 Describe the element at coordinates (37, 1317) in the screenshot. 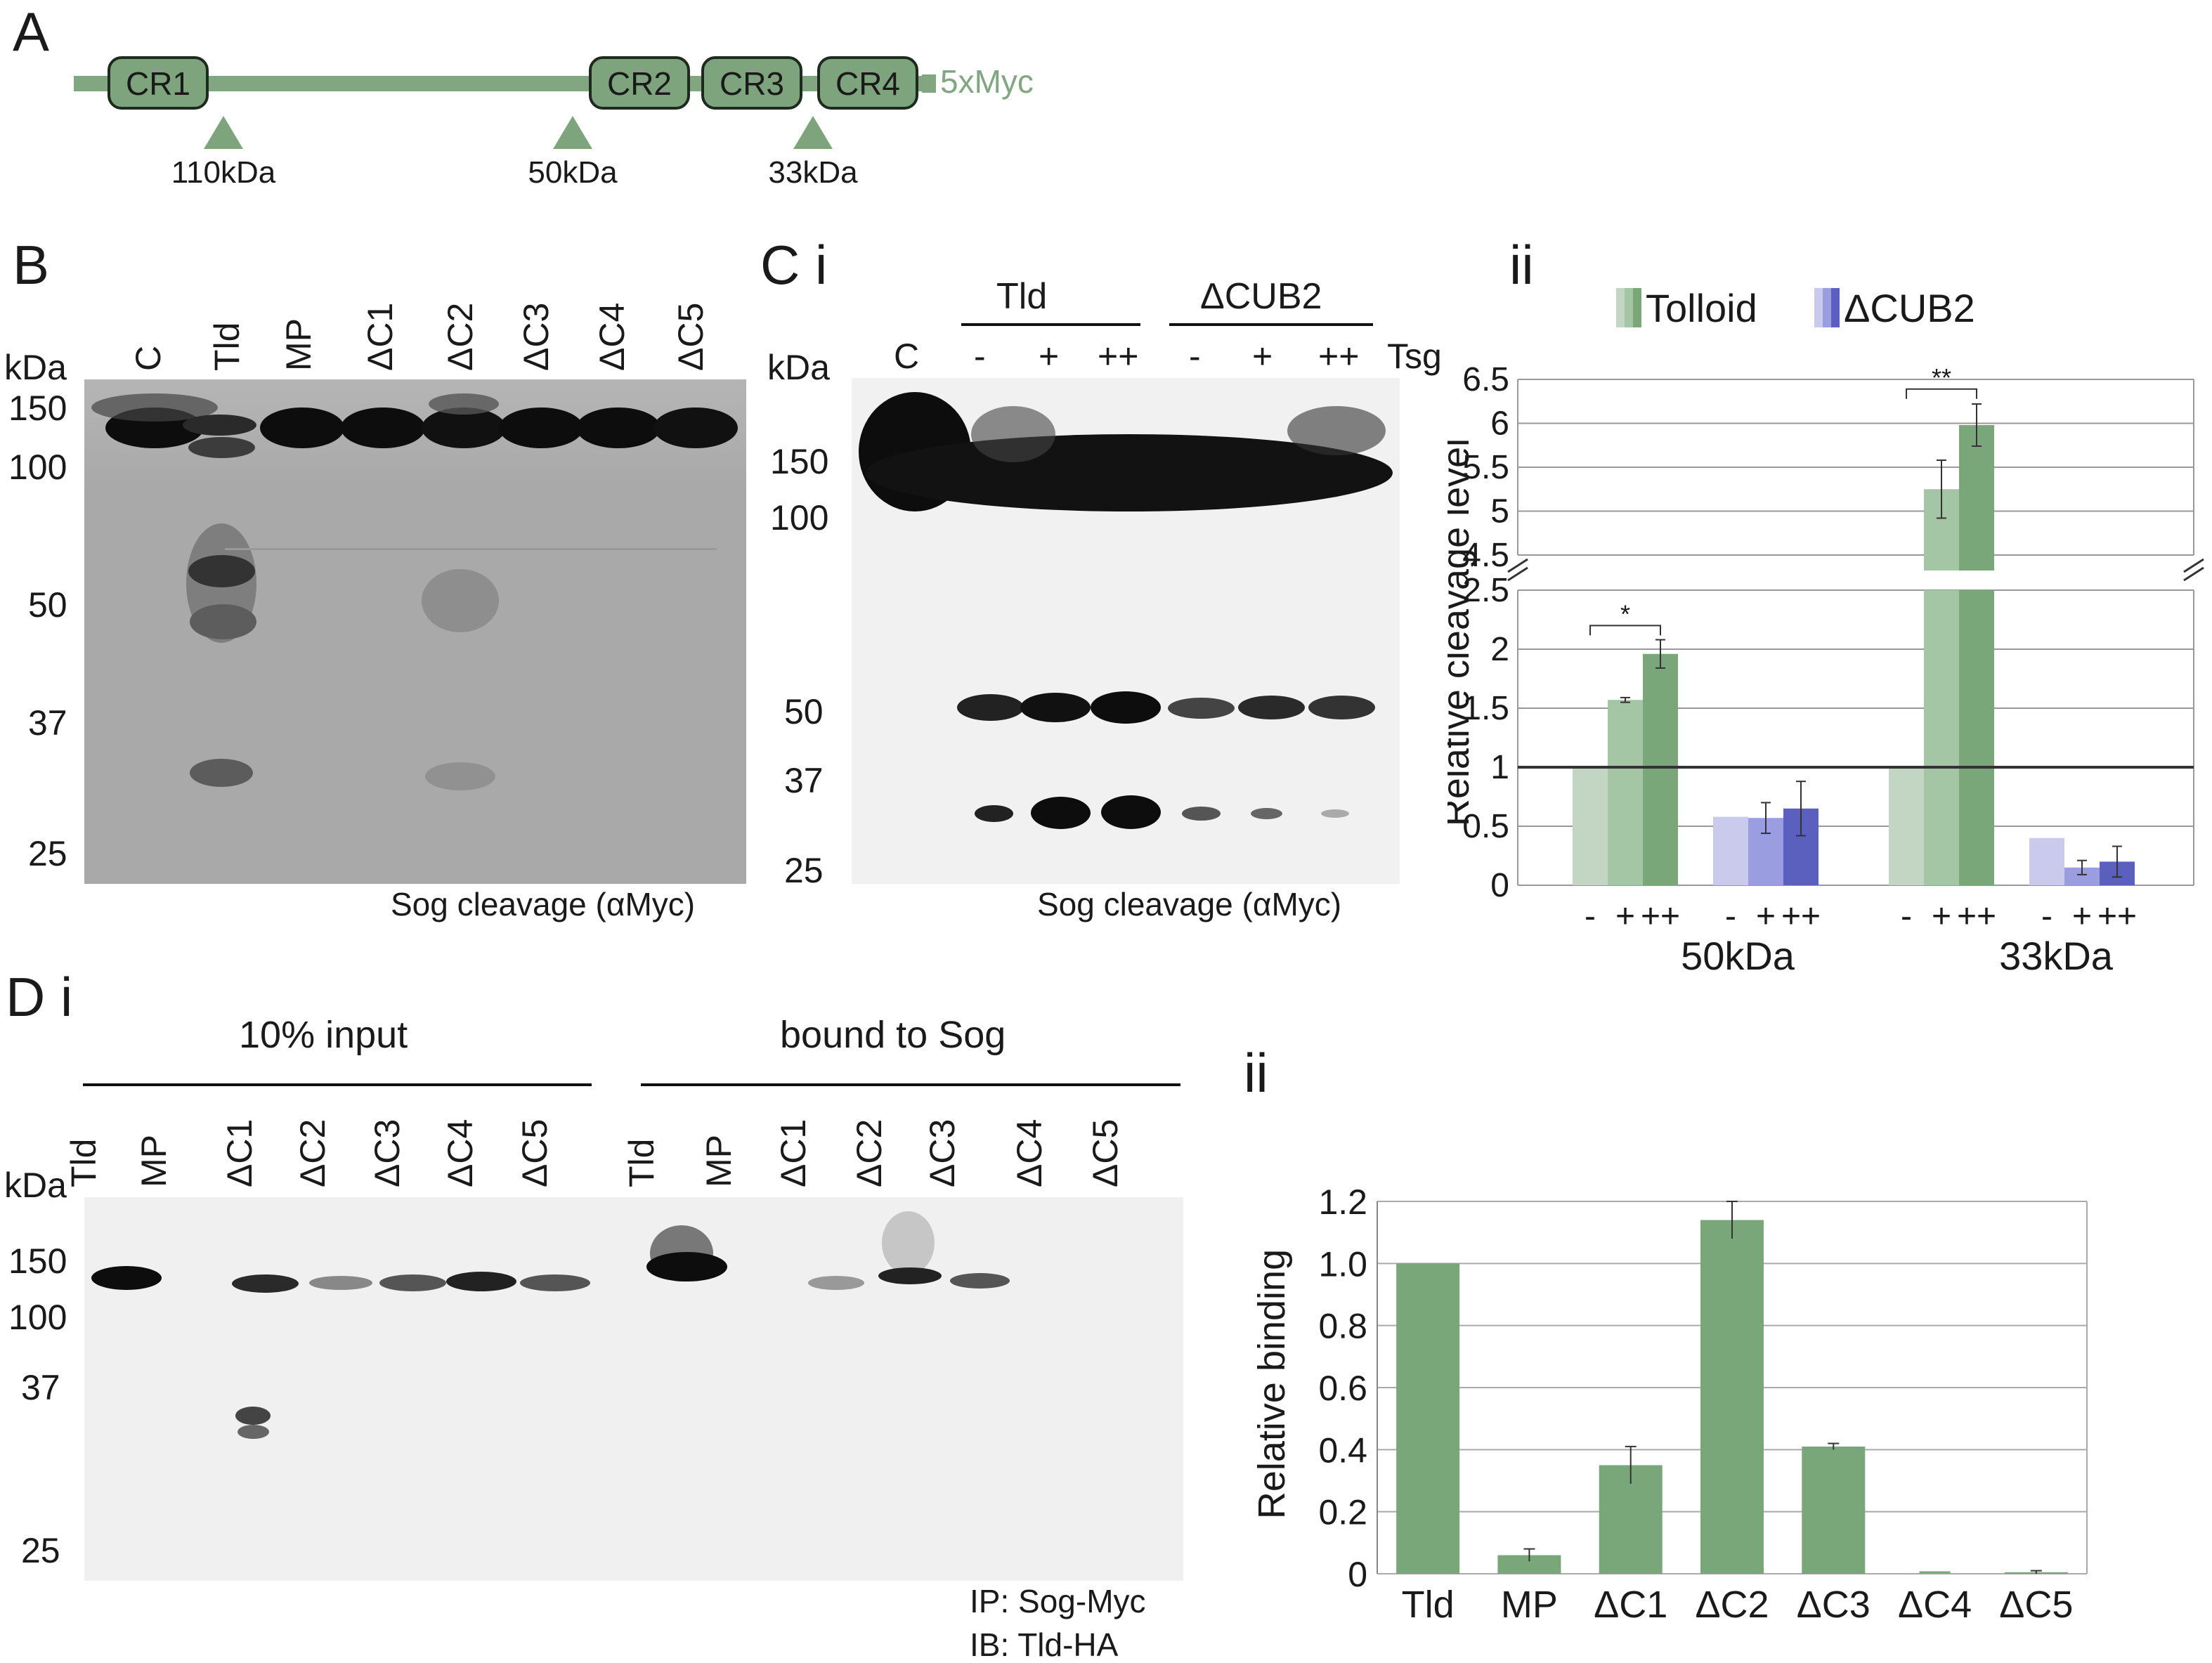

I see `panel-di-marker-100: 100` at that location.